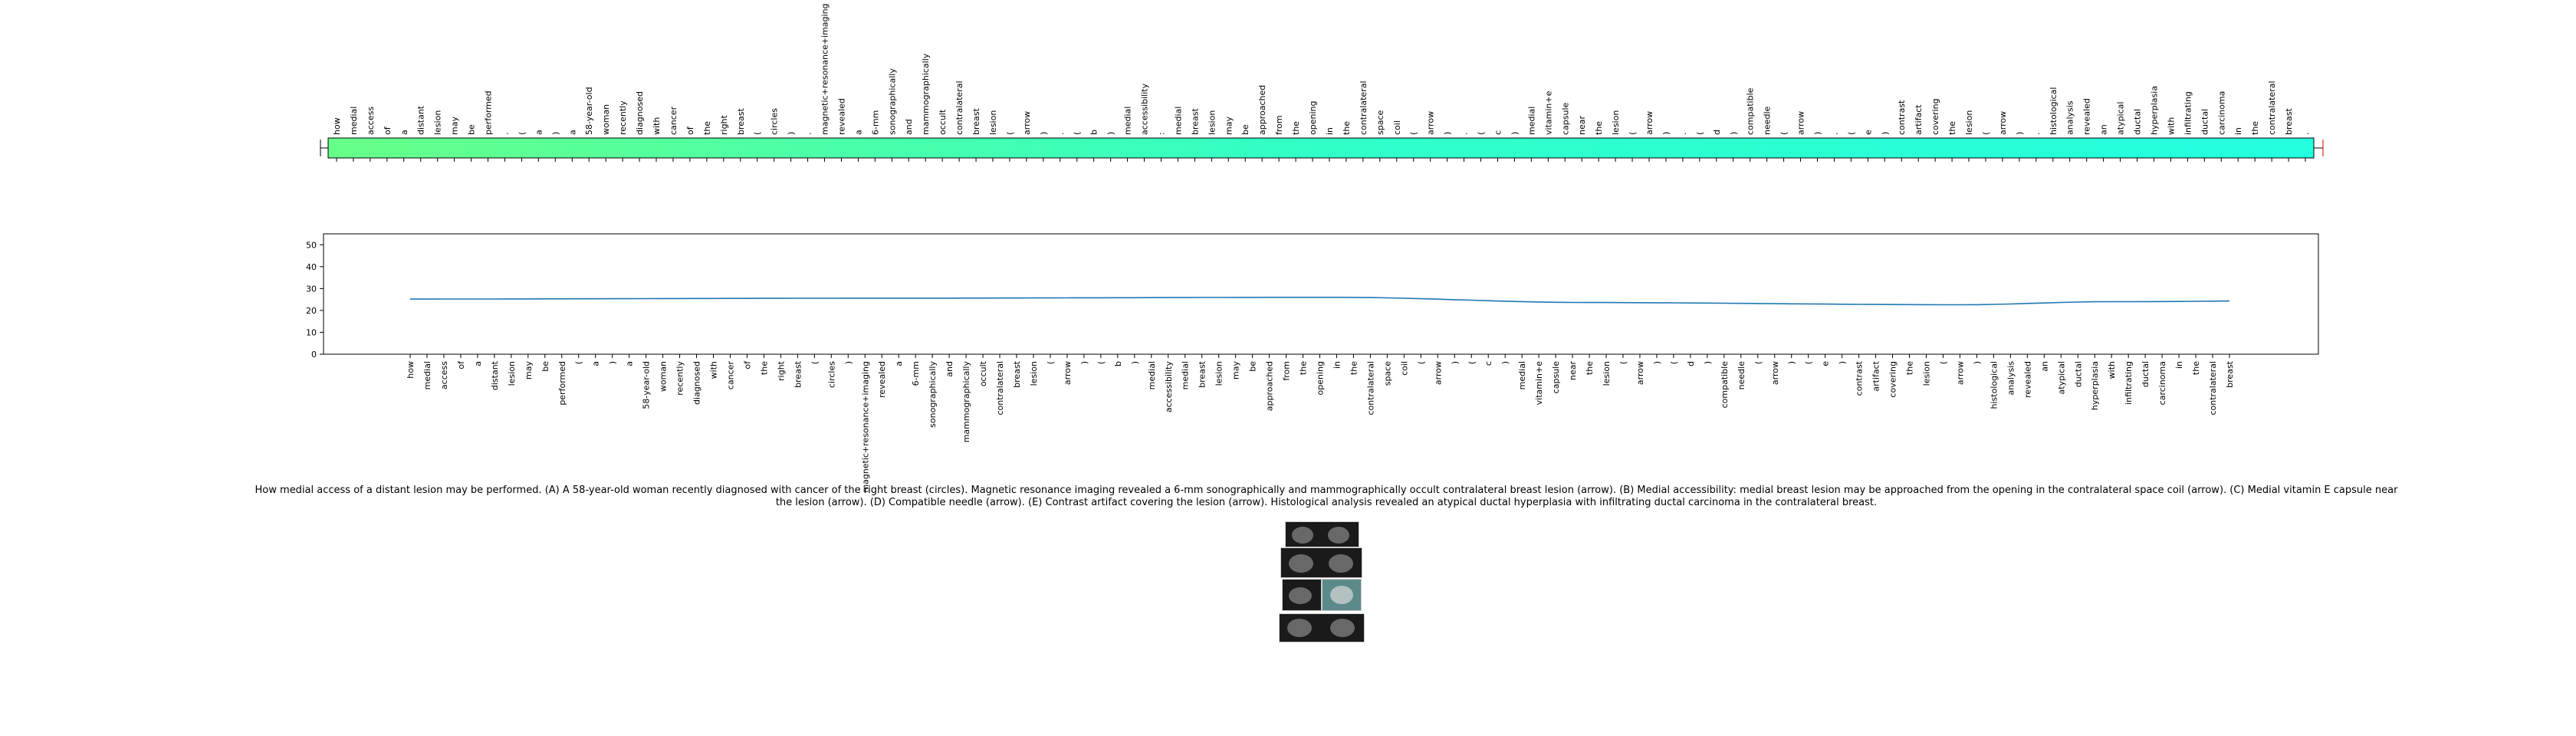 This screenshot has width=2576, height=736. I want to click on heatmap-token-label: a, so click(858, 133).